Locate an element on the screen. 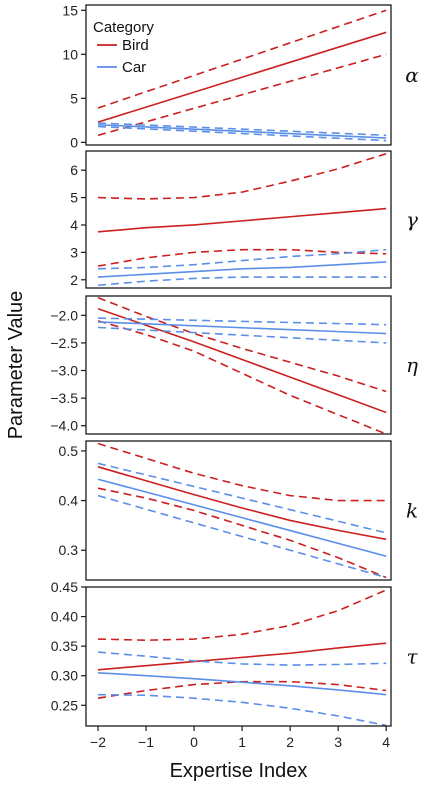 The image size is (447, 785). panel-0-car-upper-line is located at coordinates (242, 129).